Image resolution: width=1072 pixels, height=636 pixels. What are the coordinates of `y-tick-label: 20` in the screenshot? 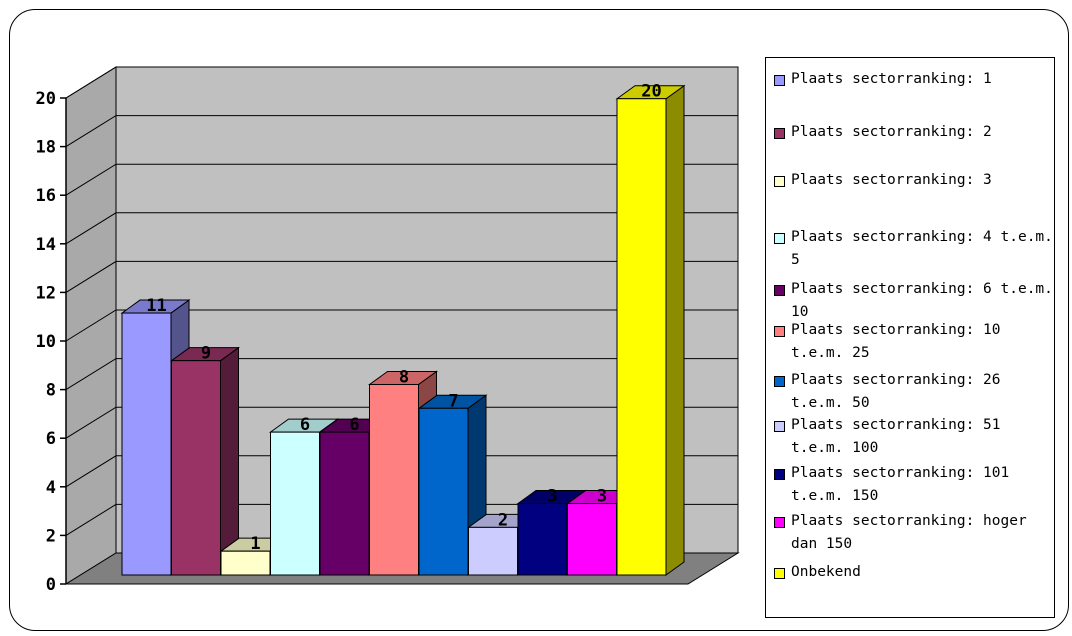 It's located at (46, 99).